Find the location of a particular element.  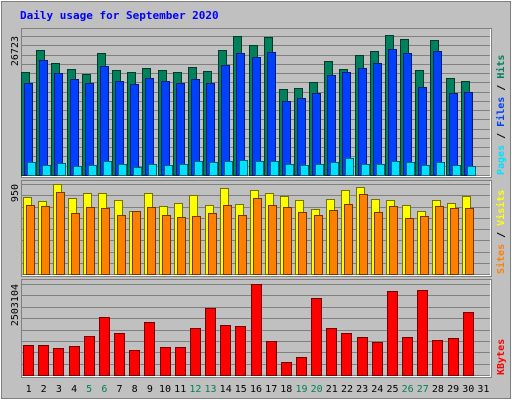

legend-sites: Sites is located at coordinates (501, 259).